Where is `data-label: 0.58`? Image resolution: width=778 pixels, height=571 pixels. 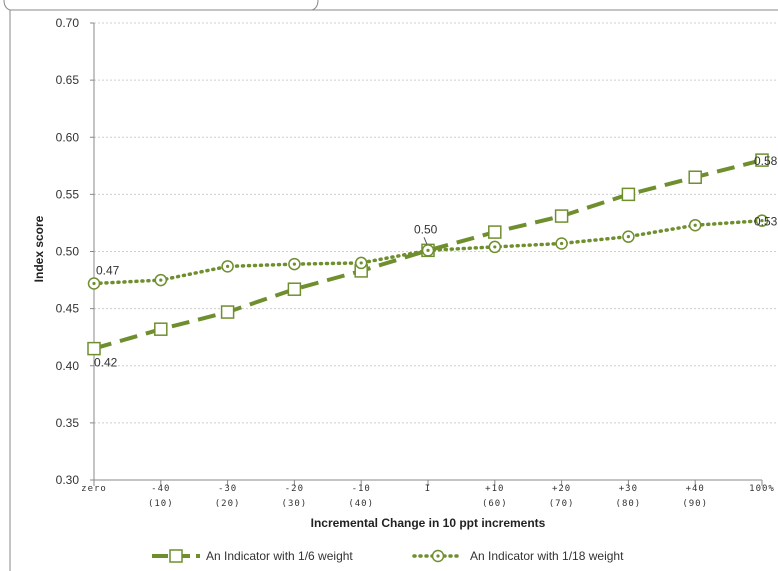
data-label: 0.58 is located at coordinates (766, 161).